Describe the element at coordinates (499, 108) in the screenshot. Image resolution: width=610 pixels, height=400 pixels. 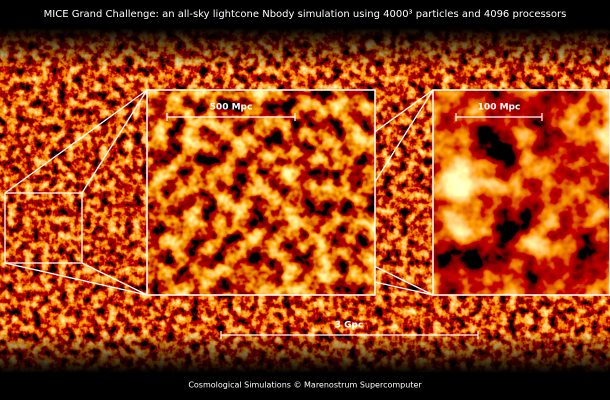
I see `scale-label: 100 Mpc` at that location.